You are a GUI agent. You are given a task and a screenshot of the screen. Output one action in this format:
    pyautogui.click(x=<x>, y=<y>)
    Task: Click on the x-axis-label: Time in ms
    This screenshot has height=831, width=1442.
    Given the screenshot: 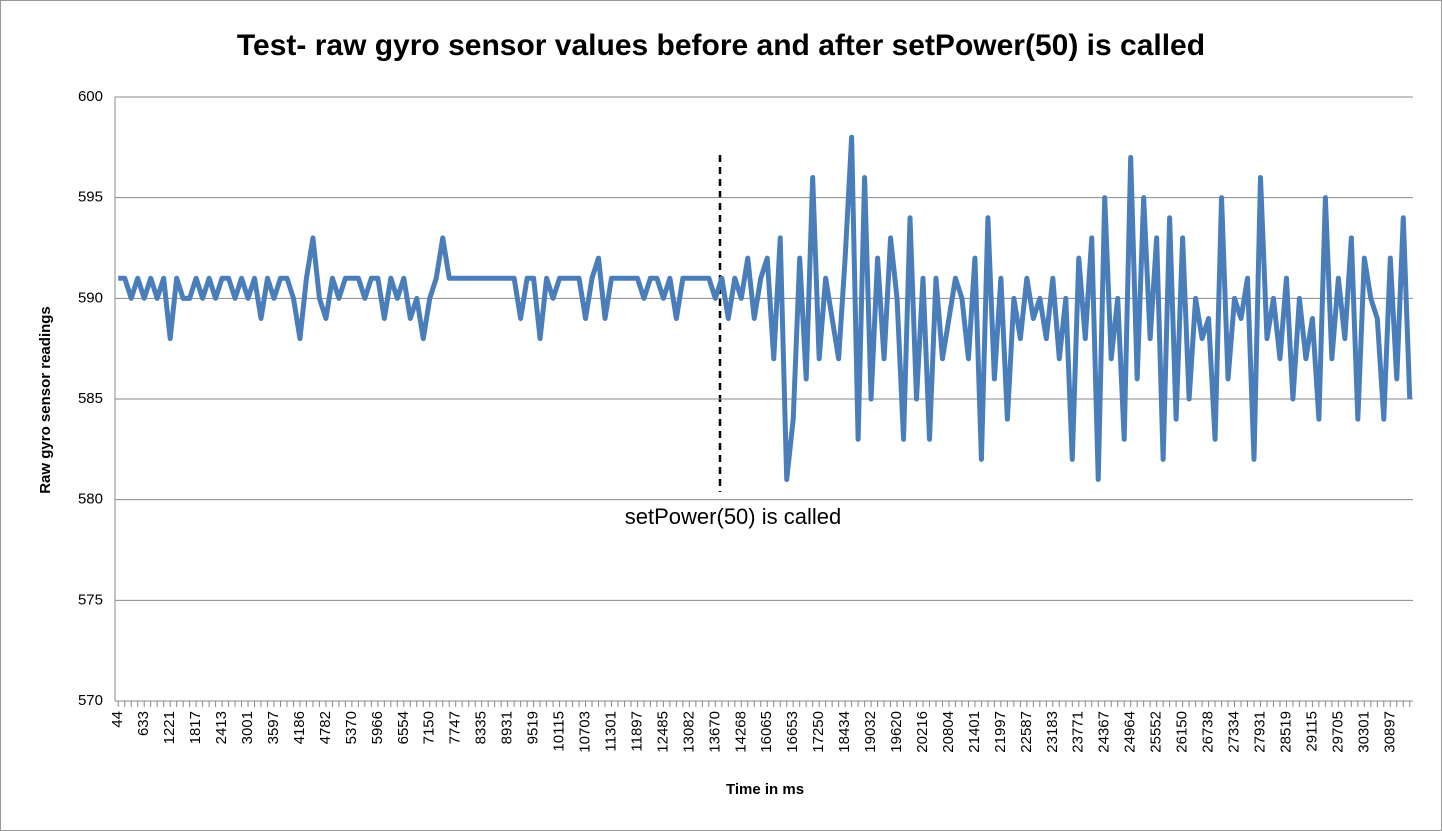 What is the action you would take?
    pyautogui.click(x=765, y=789)
    